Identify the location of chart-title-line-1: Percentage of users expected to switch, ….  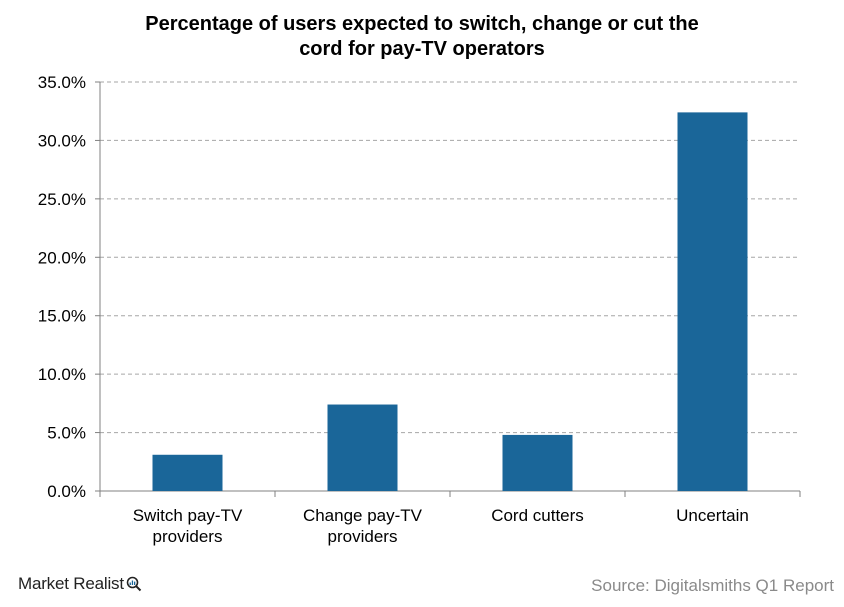
(422, 24).